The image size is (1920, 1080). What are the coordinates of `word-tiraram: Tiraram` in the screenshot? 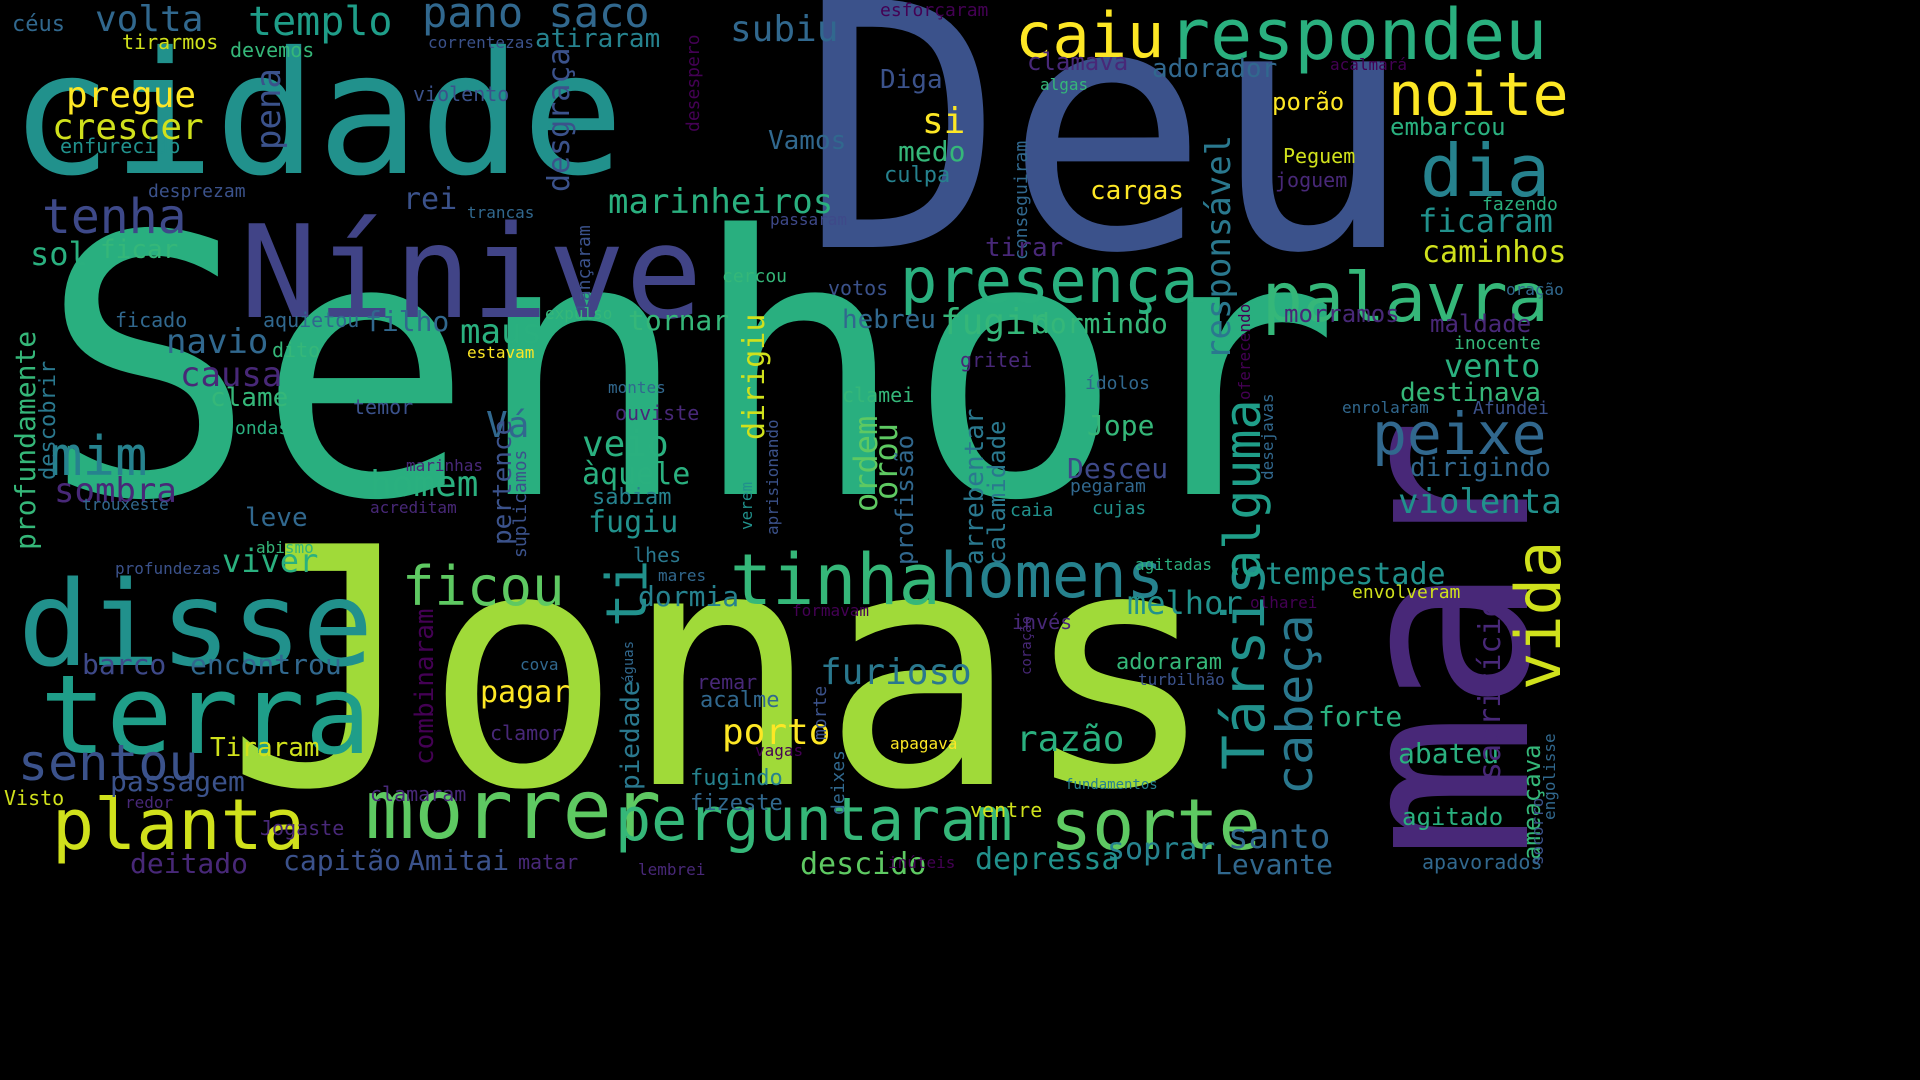 It's located at (265, 748).